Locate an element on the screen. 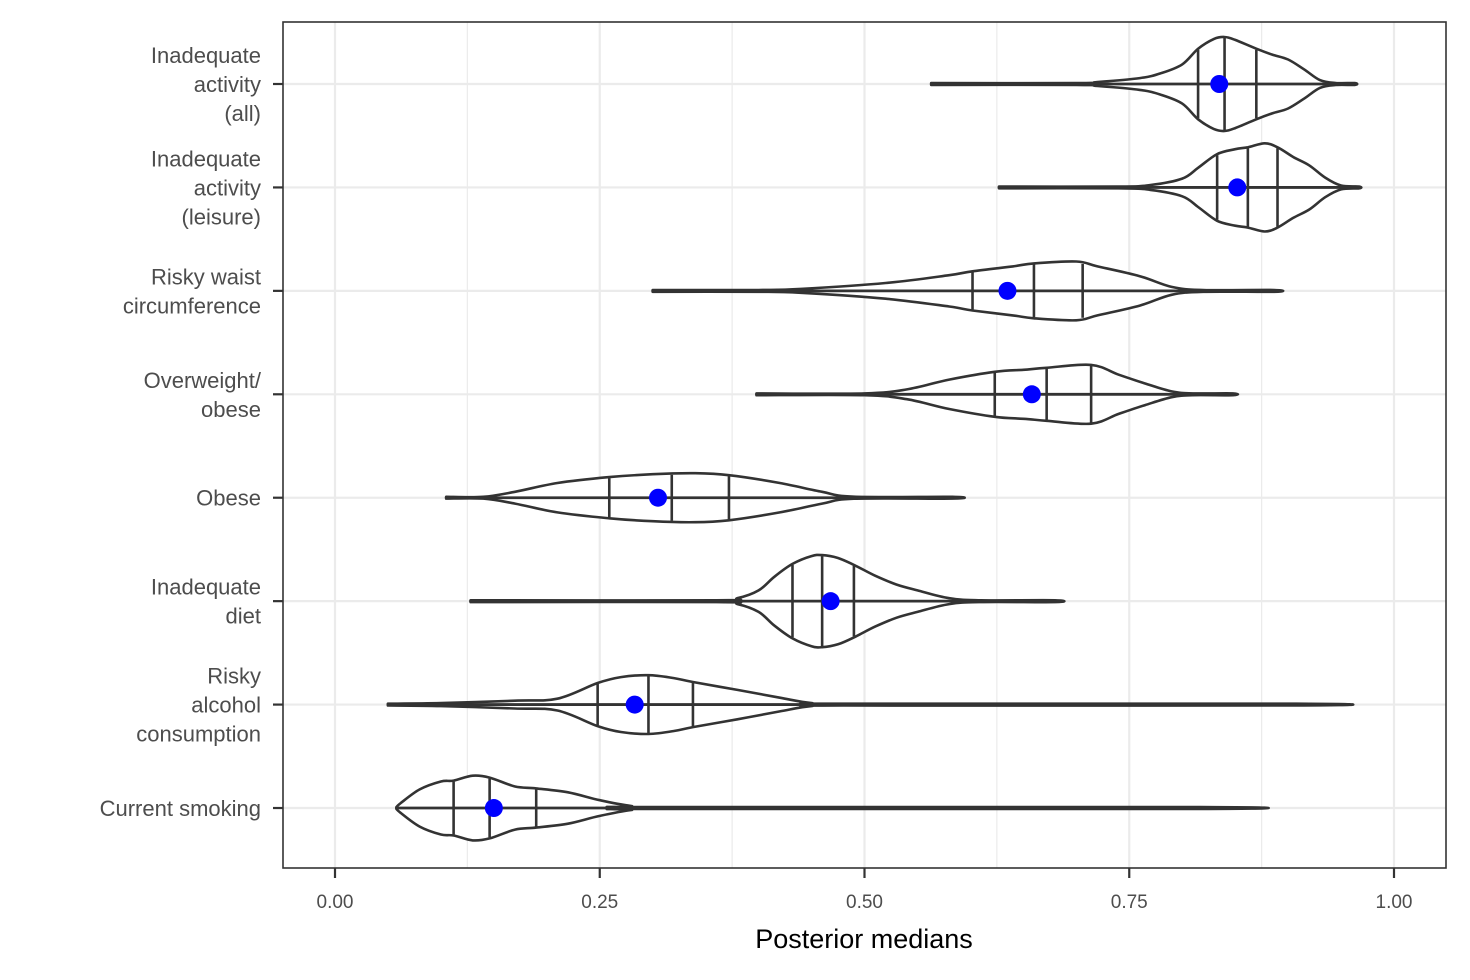 Image resolution: width=1470 pixels, height=980 pixels. y-tick-label: Risky is located at coordinates (234, 676).